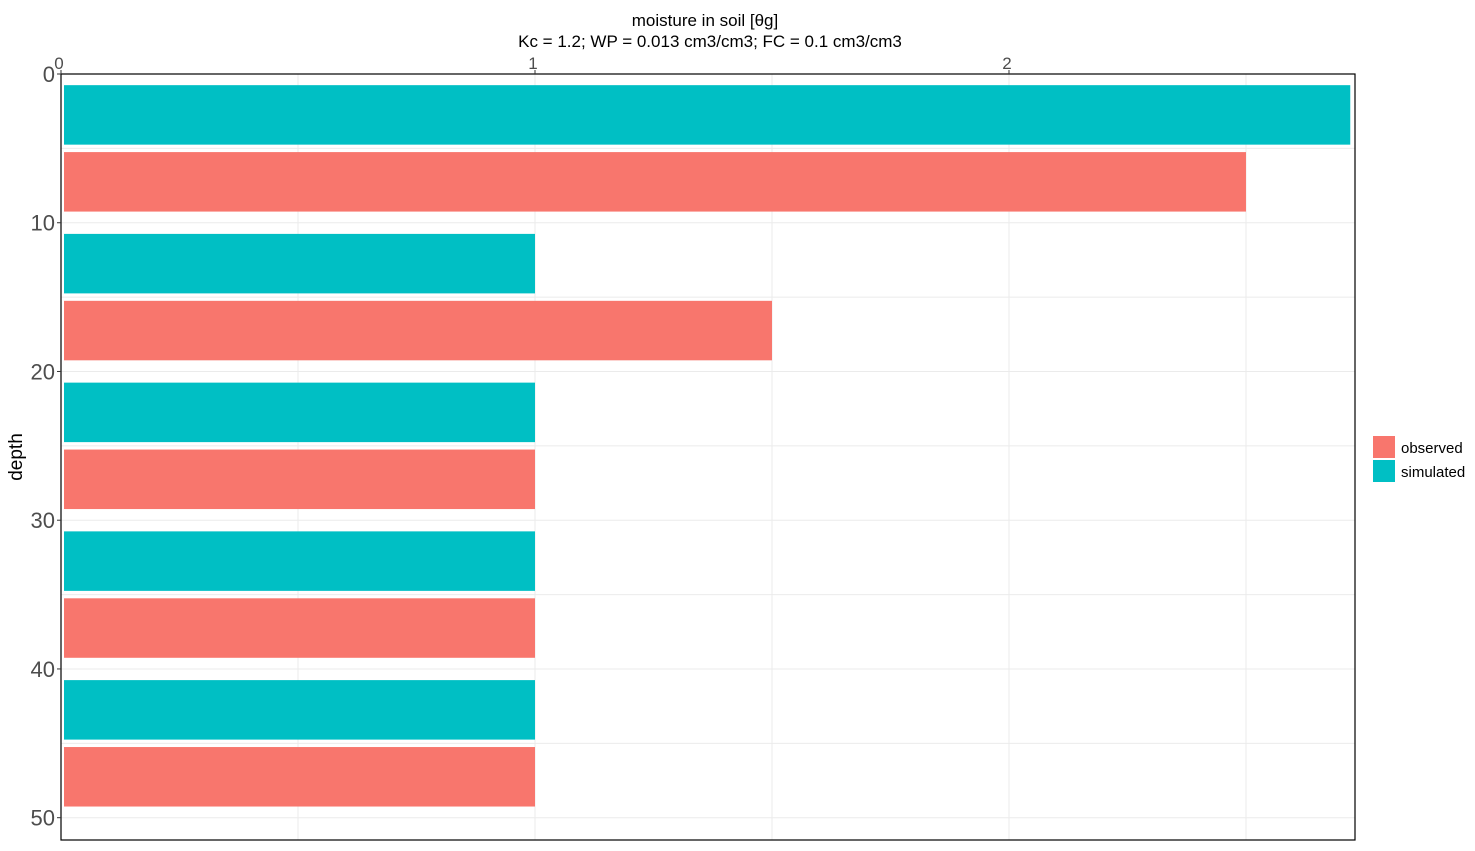 Image resolution: width=1475 pixels, height=851 pixels. What do you see at coordinates (1006, 63) in the screenshot?
I see `x-tick-label: 2` at bounding box center [1006, 63].